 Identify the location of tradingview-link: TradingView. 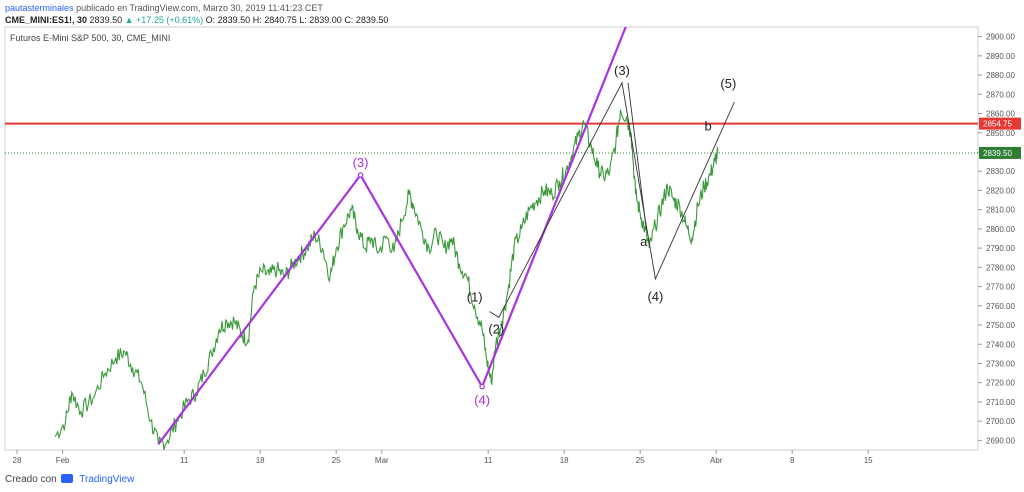
(107, 479).